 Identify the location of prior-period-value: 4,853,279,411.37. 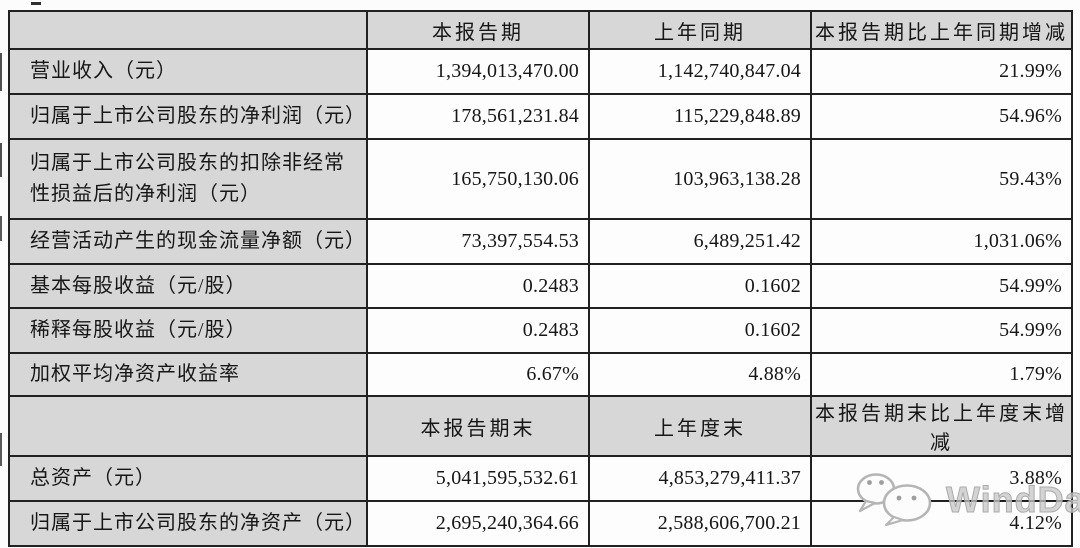
(700, 478).